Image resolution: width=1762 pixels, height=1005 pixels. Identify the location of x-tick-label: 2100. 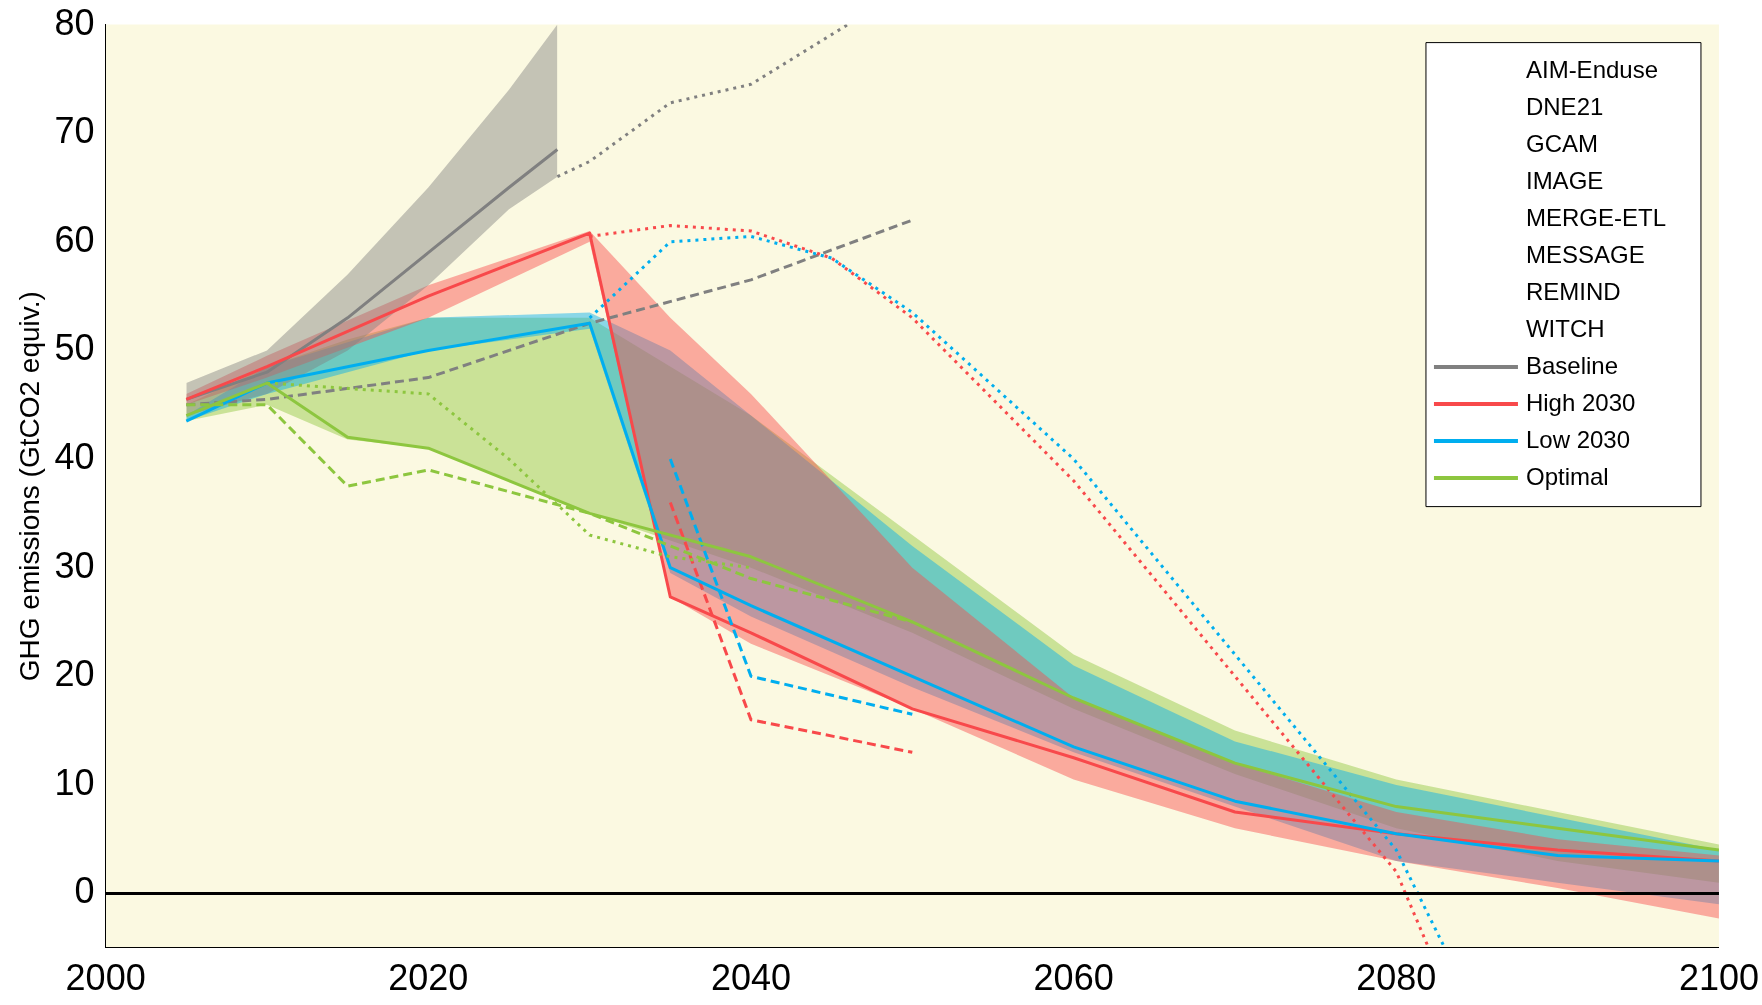
(1718, 978).